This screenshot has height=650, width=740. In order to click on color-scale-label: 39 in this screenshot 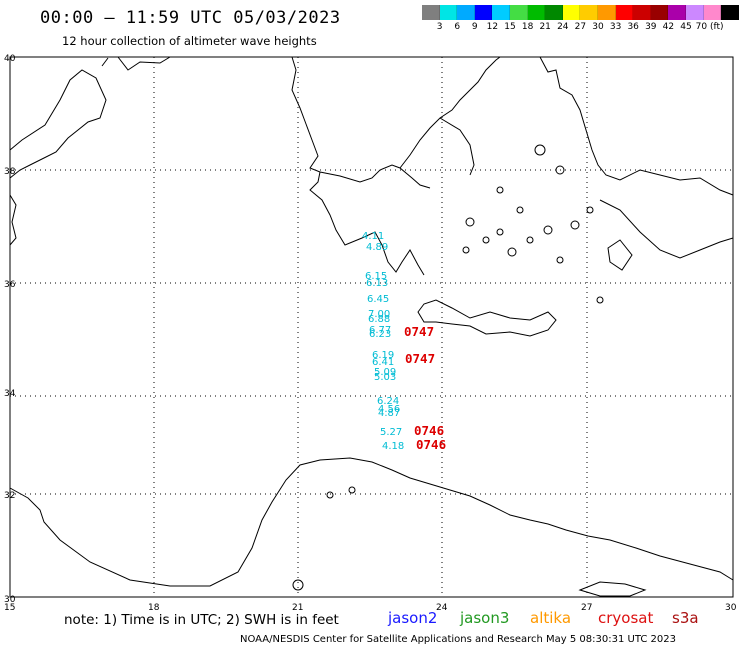, I will do `click(651, 27)`.